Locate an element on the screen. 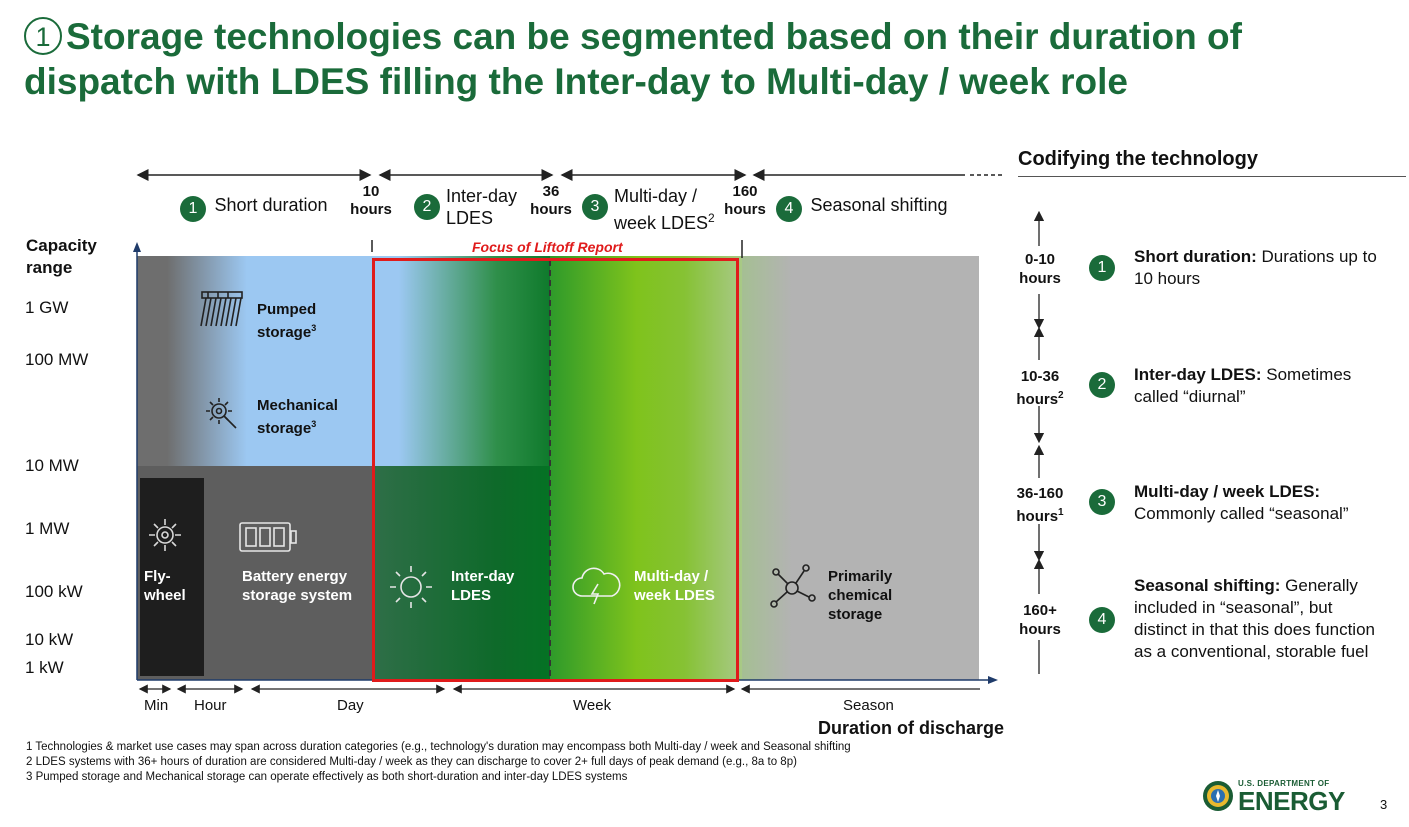  y-axis-title: Capacity range is located at coordinates (61, 257).